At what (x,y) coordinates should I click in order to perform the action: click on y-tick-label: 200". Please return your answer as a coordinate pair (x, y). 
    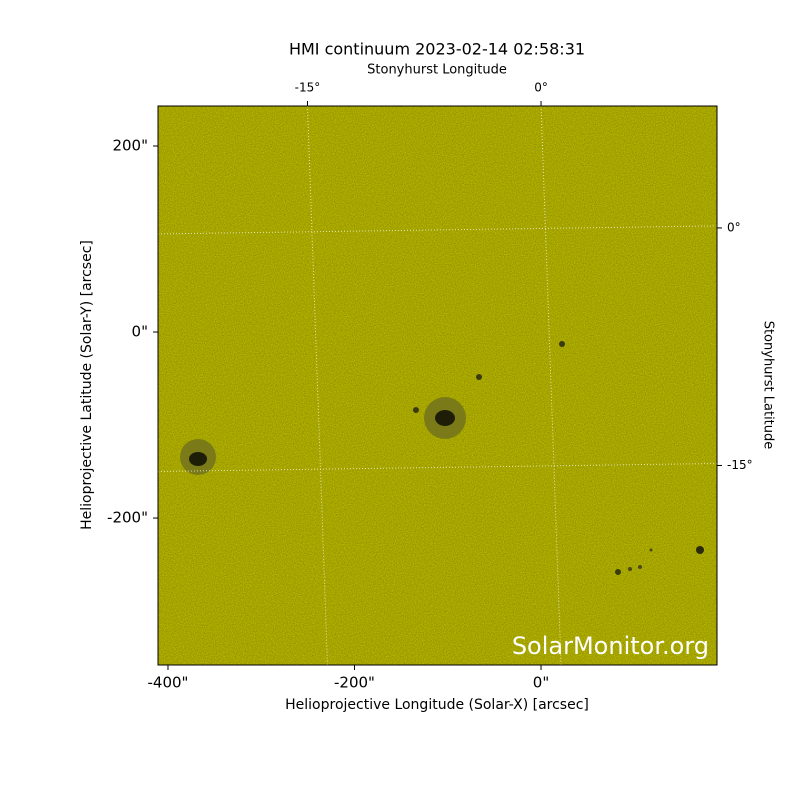
    Looking at the image, I should click on (130, 145).